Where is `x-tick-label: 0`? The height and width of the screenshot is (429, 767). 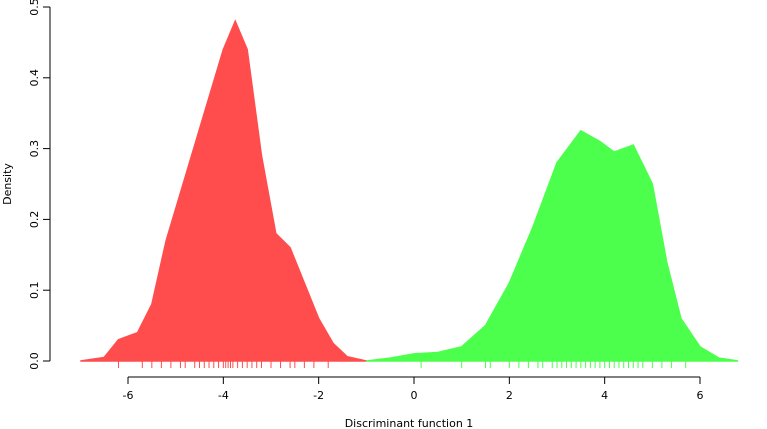
x-tick-label: 0 is located at coordinates (414, 395).